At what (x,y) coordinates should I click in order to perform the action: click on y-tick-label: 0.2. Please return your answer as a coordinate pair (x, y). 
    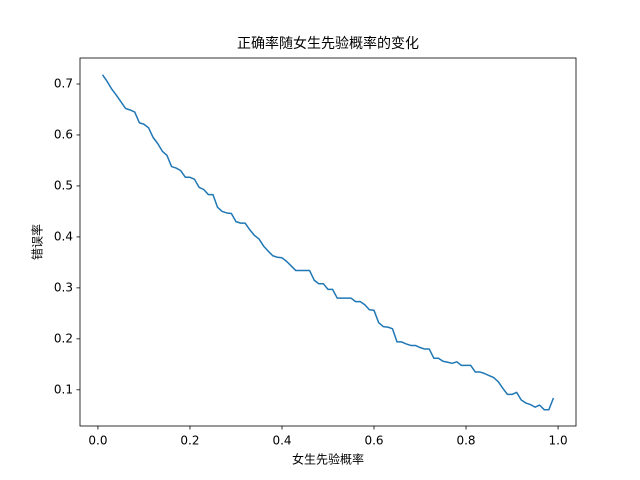
    Looking at the image, I should click on (63, 338).